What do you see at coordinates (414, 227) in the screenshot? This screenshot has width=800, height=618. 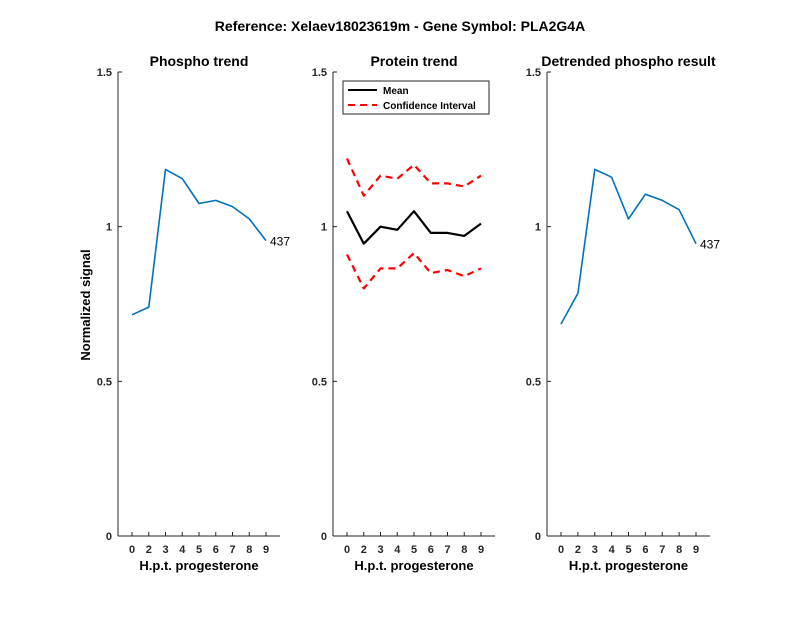 I see `mean-series-line` at bounding box center [414, 227].